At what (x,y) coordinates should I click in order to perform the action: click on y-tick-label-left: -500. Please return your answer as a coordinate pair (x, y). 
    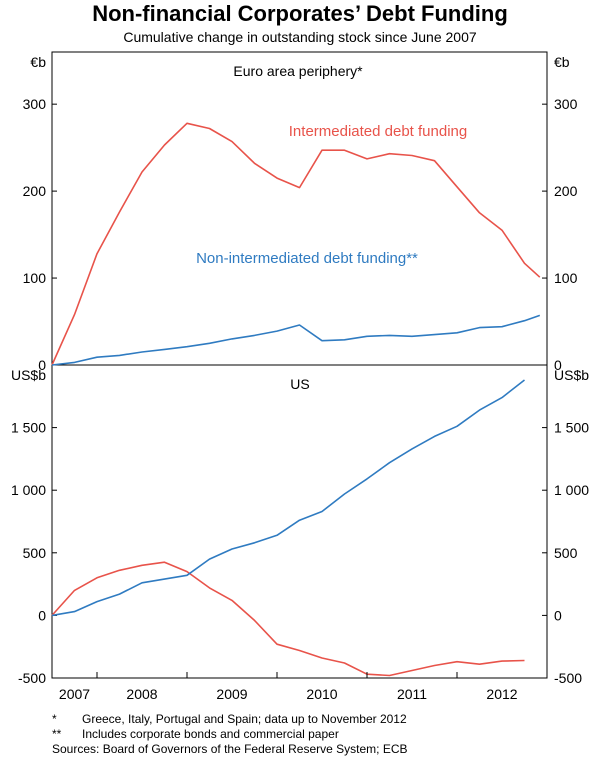
    Looking at the image, I should click on (32, 678).